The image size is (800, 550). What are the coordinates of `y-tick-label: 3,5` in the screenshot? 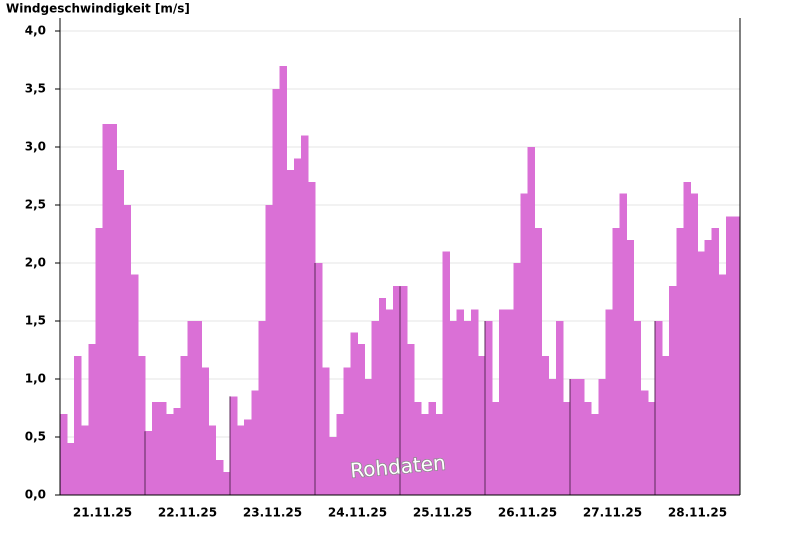 It's located at (35, 89).